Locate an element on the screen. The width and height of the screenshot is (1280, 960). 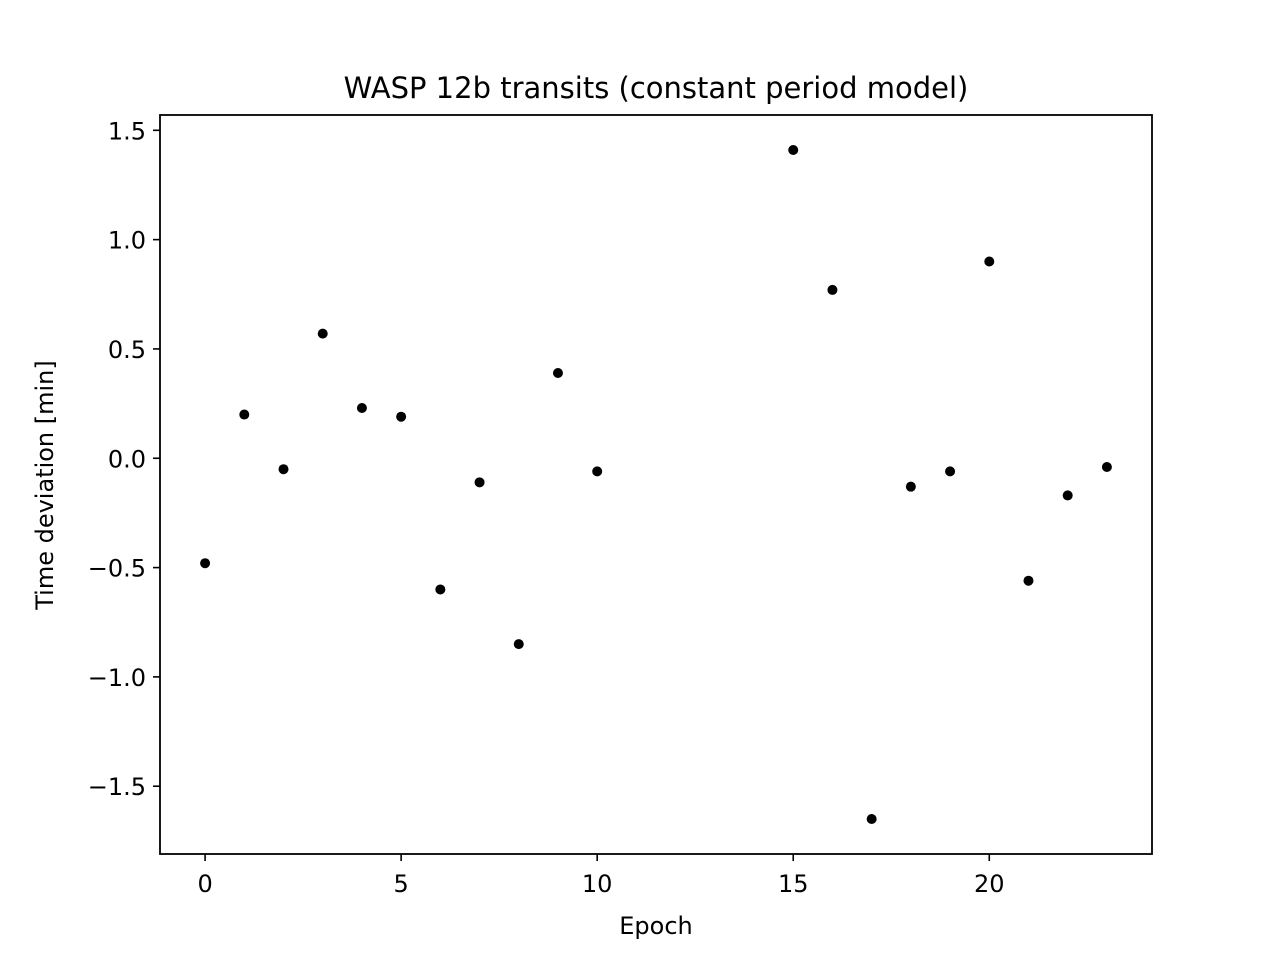
y-tick-label: −1.0 is located at coordinates (117, 678).